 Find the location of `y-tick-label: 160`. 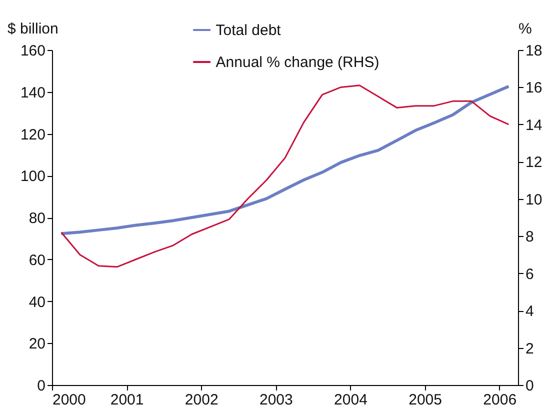

y-tick-label: 160 is located at coordinates (33, 51).